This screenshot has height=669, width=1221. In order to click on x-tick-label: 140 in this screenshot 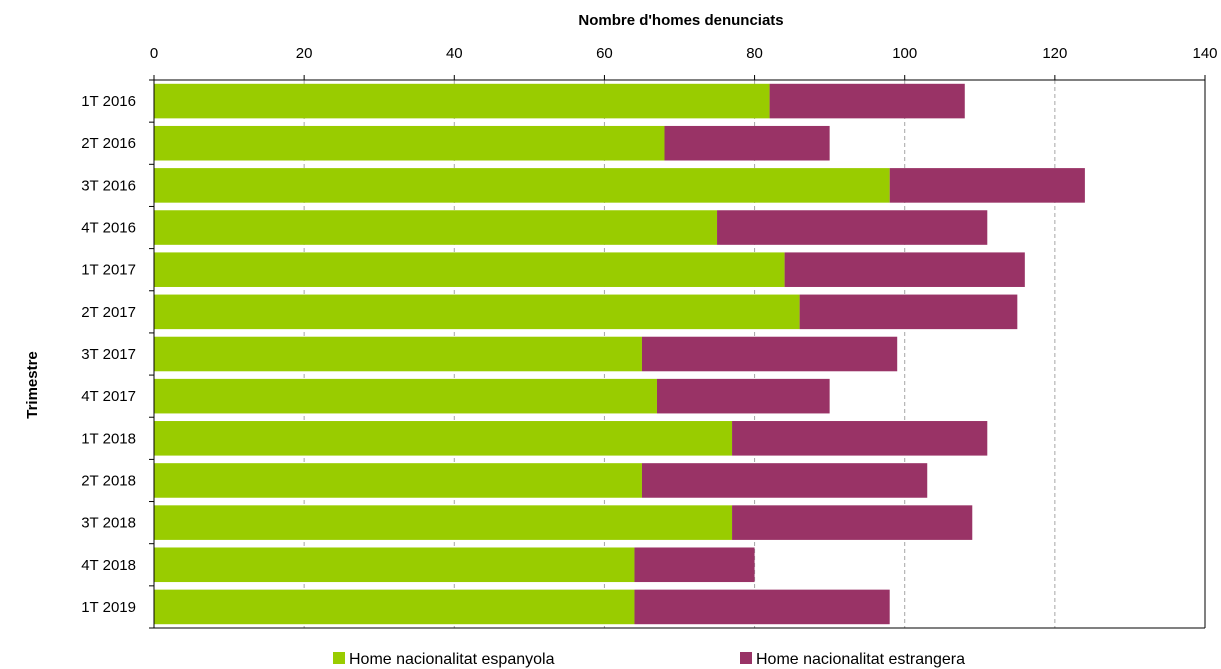, I will do `click(1204, 53)`.